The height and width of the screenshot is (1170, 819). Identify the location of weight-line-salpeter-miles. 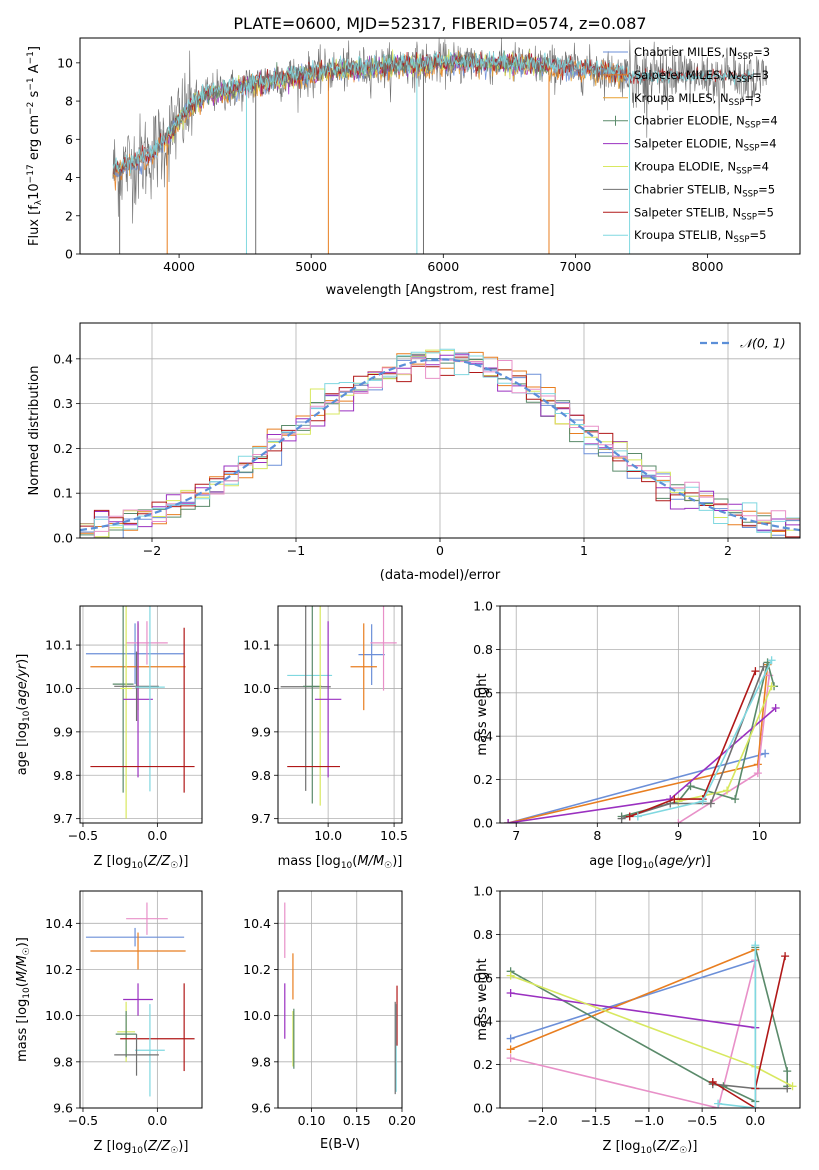
(633, 999).